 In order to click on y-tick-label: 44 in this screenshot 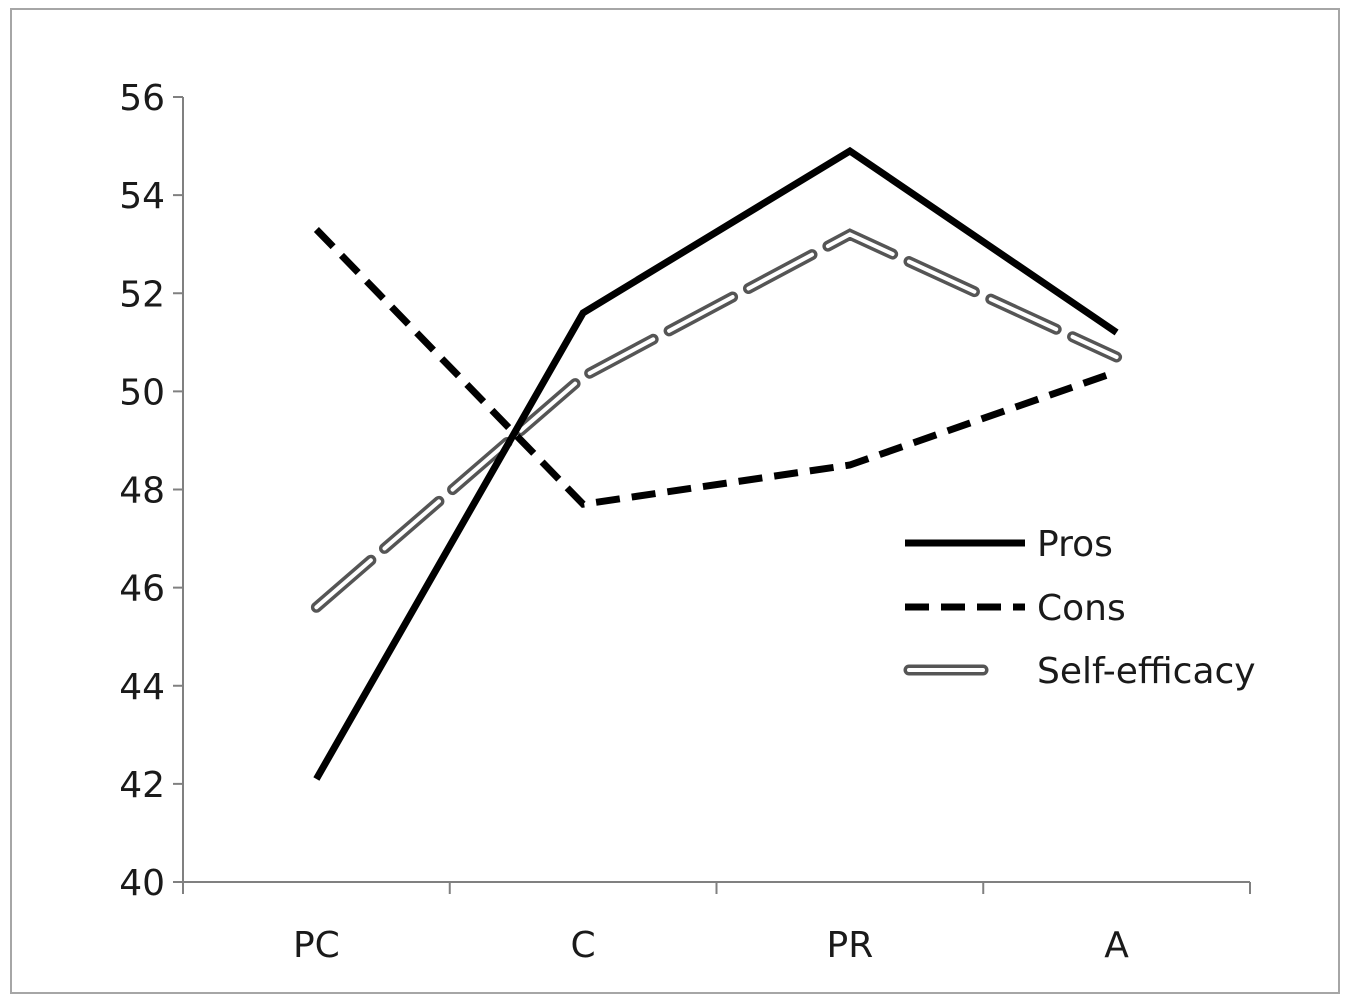, I will do `click(142, 687)`.